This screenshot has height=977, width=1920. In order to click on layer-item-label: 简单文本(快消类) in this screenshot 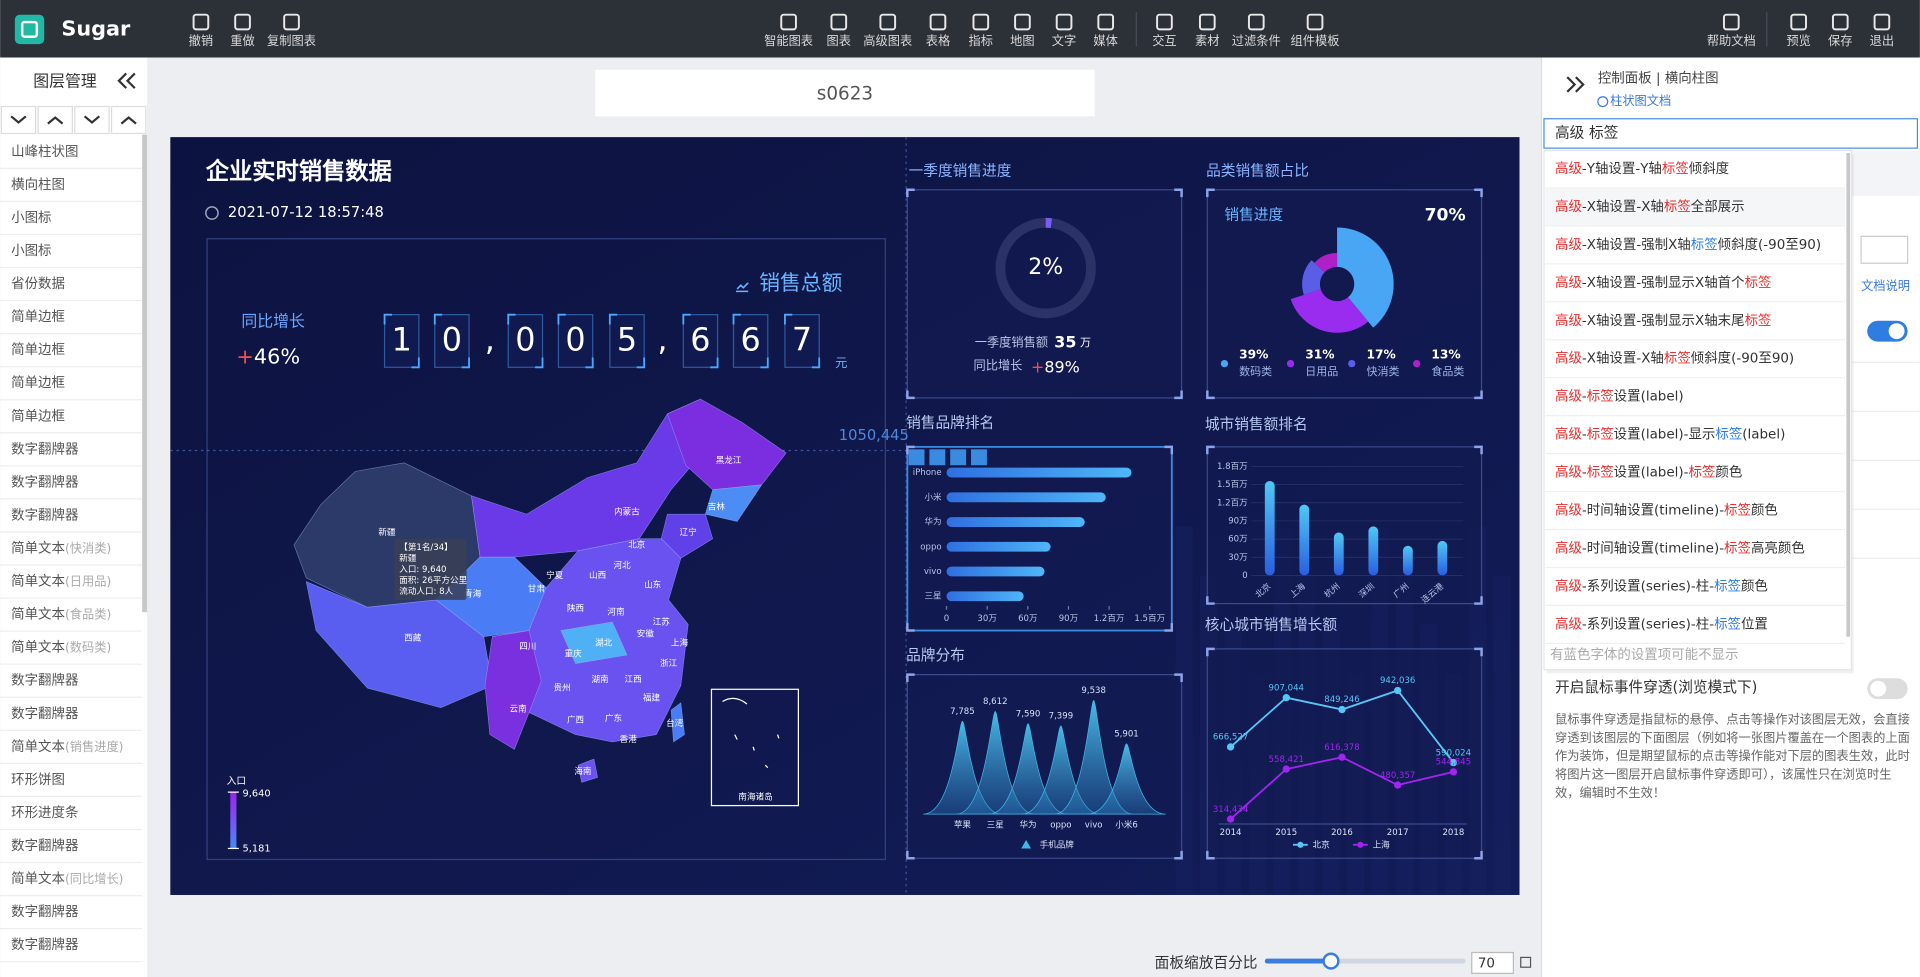, I will do `click(61, 547)`.